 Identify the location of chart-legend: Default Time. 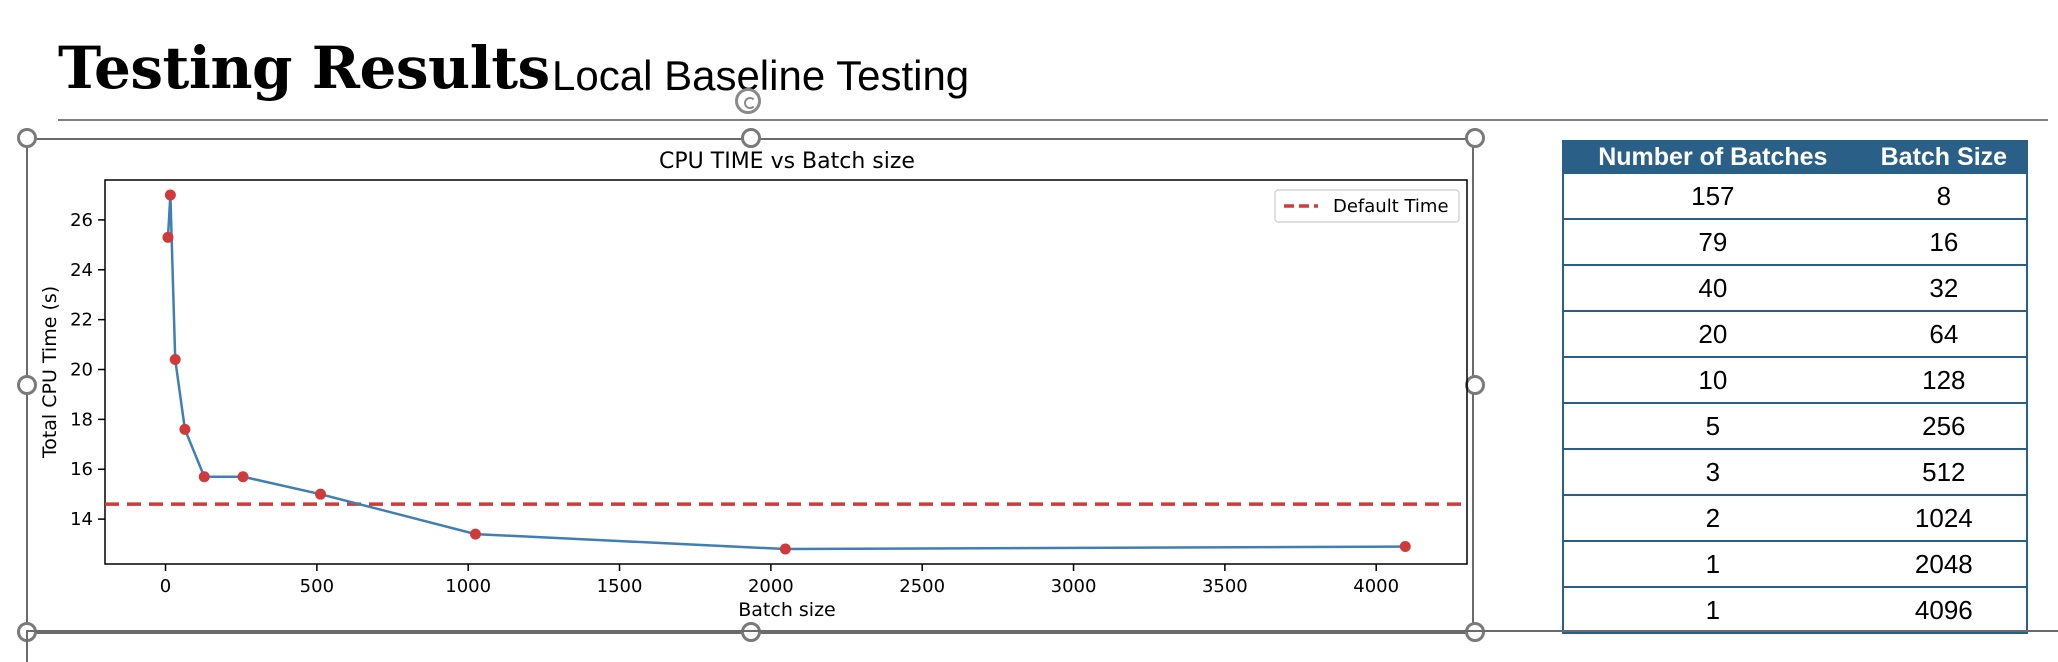
(1367, 206).